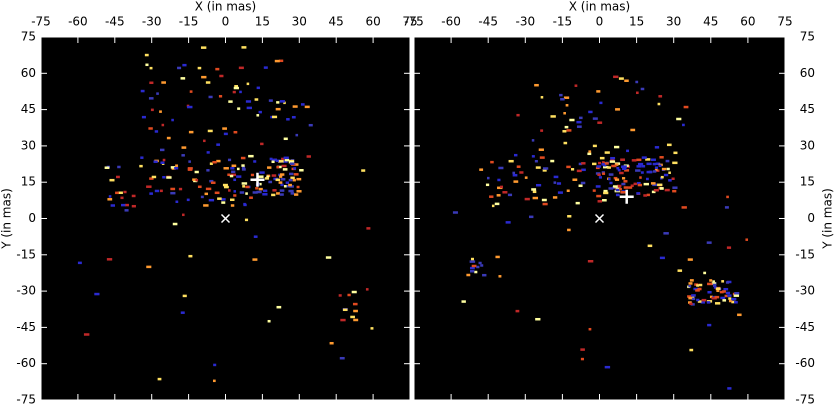  Describe the element at coordinates (225, 7) in the screenshot. I see `x-axis-label: X (in mas)` at that location.